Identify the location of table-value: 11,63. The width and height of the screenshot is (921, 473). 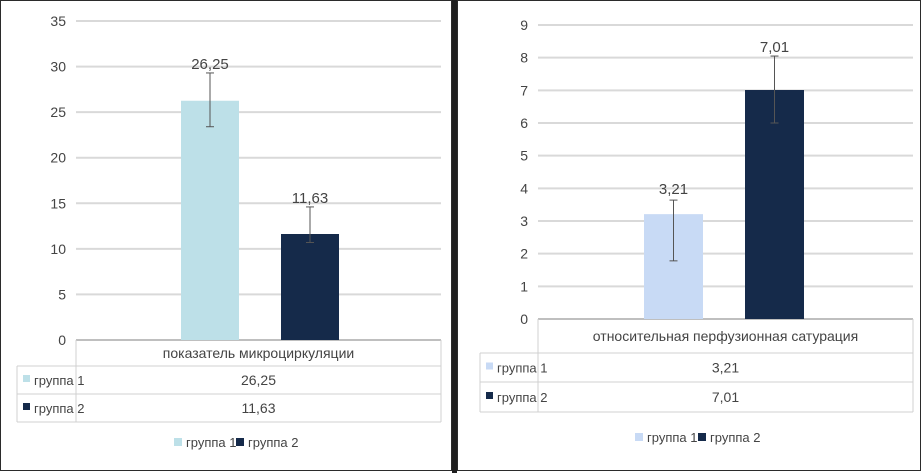
(259, 408).